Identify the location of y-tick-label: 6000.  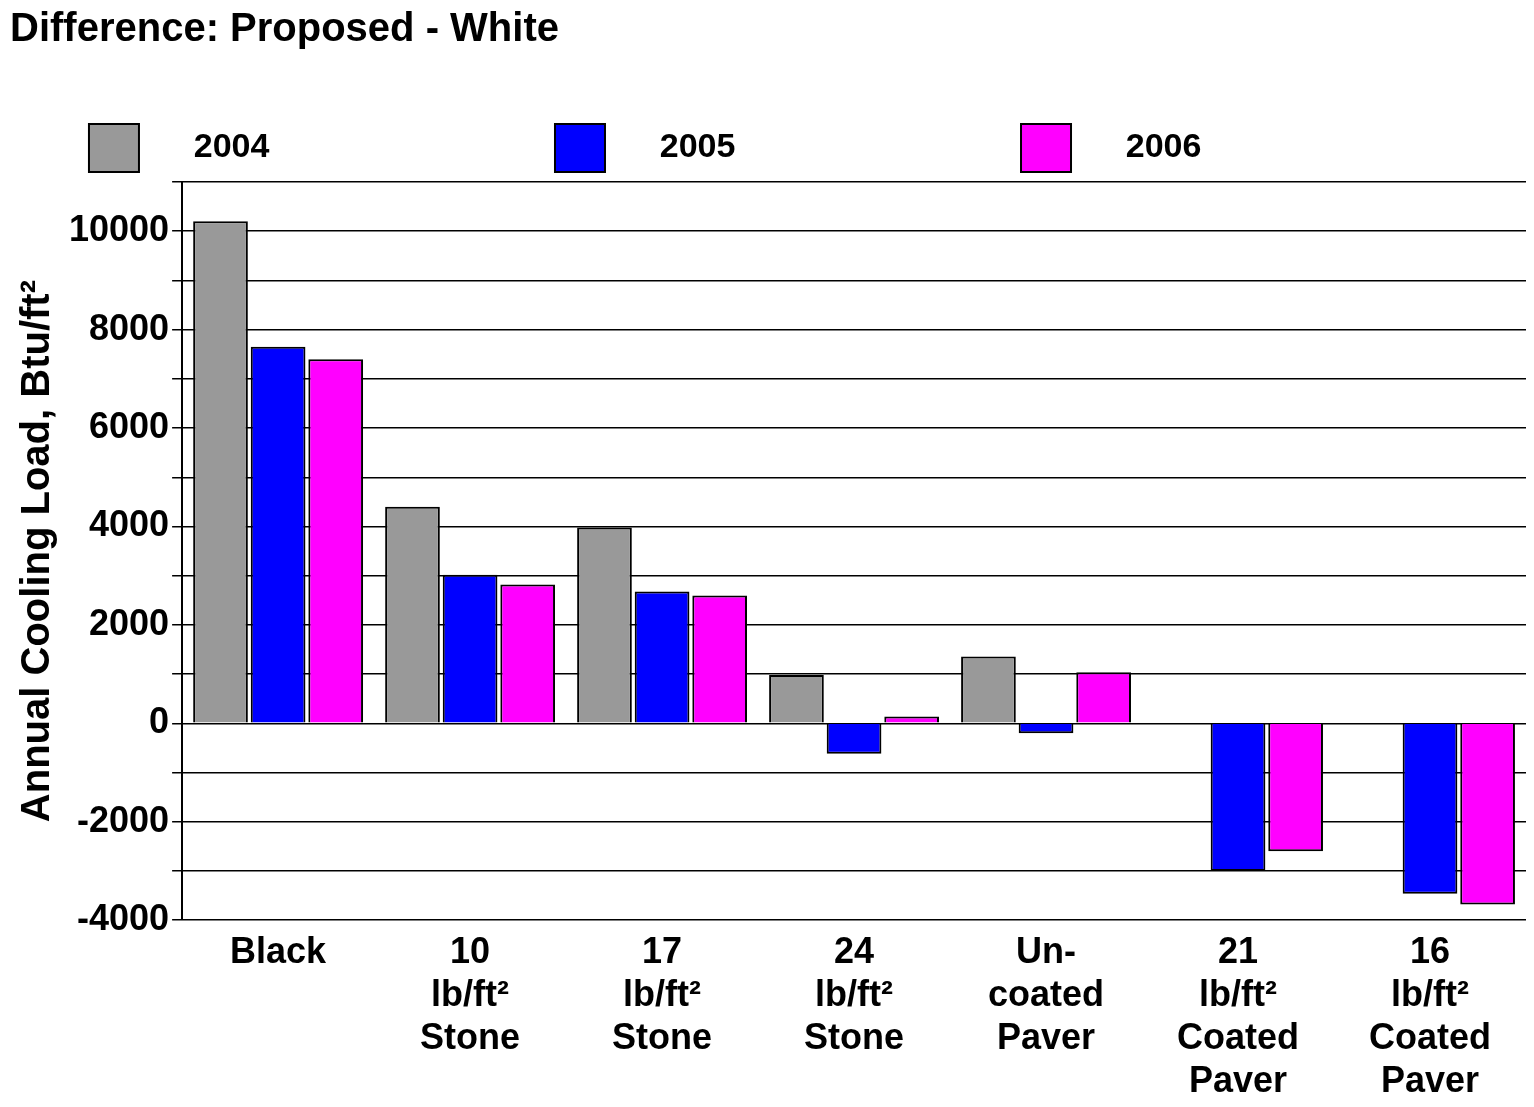
(129, 425).